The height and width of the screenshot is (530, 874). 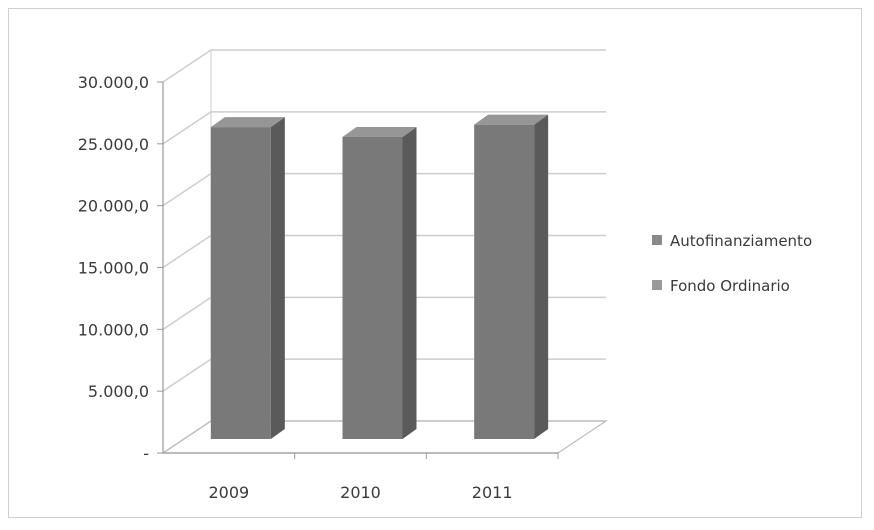 What do you see at coordinates (228, 492) in the screenshot?
I see `x-tick-label: 2009` at bounding box center [228, 492].